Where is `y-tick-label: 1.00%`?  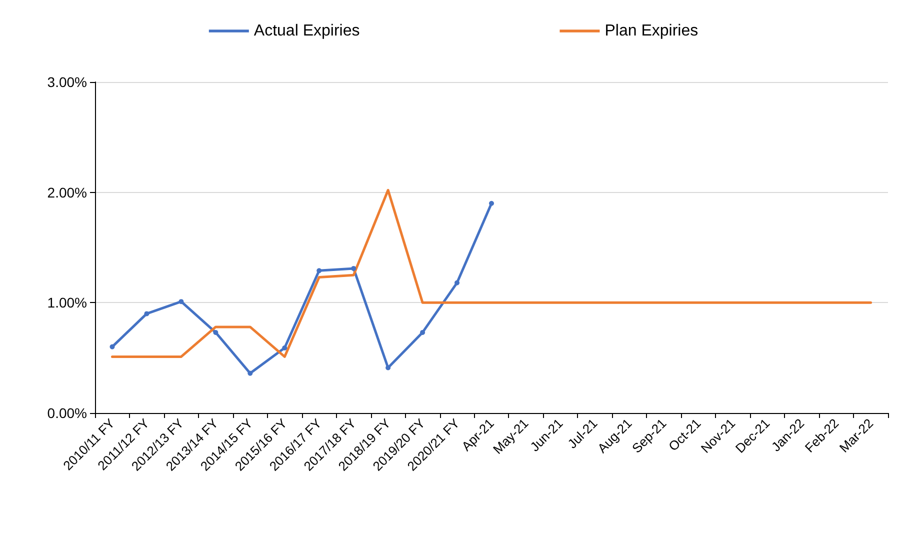 y-tick-label: 1.00% is located at coordinates (67, 302).